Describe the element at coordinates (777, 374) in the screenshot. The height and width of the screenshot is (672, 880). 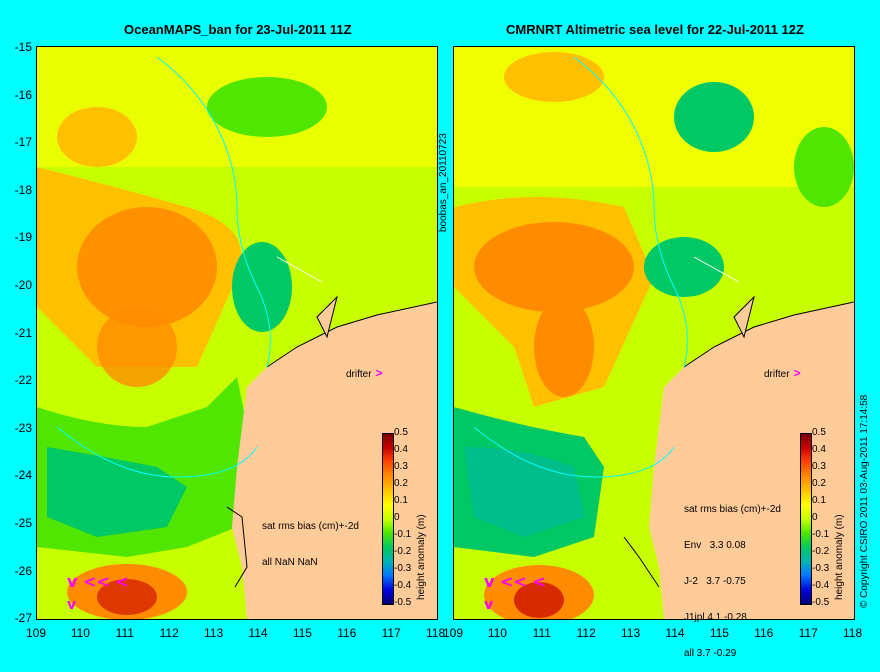
I see `right-drifter-text: drifter` at that location.